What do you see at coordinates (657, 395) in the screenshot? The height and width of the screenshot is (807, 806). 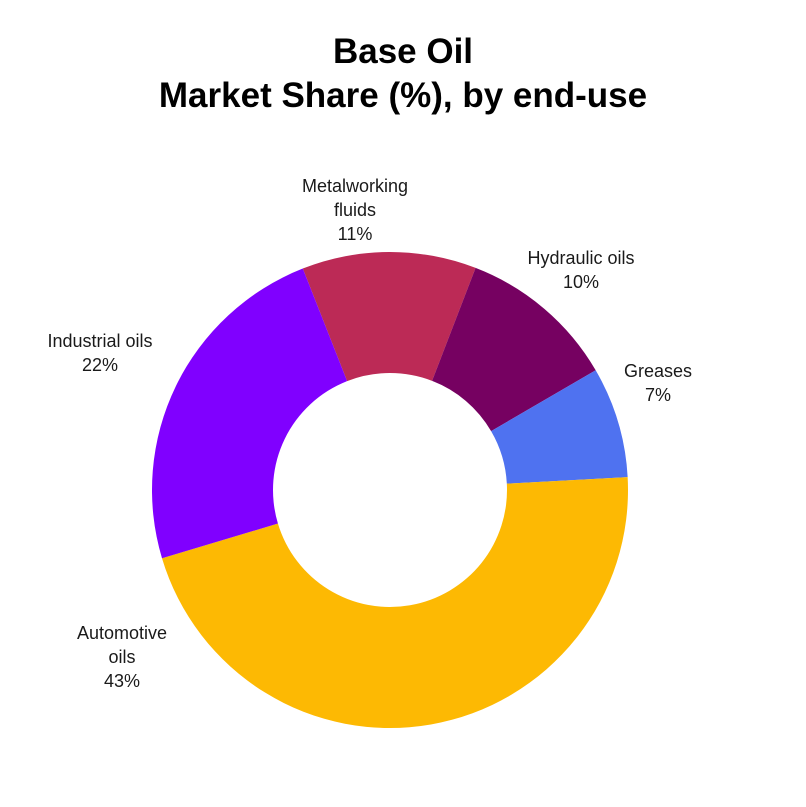 I see `label-value: 7%` at bounding box center [657, 395].